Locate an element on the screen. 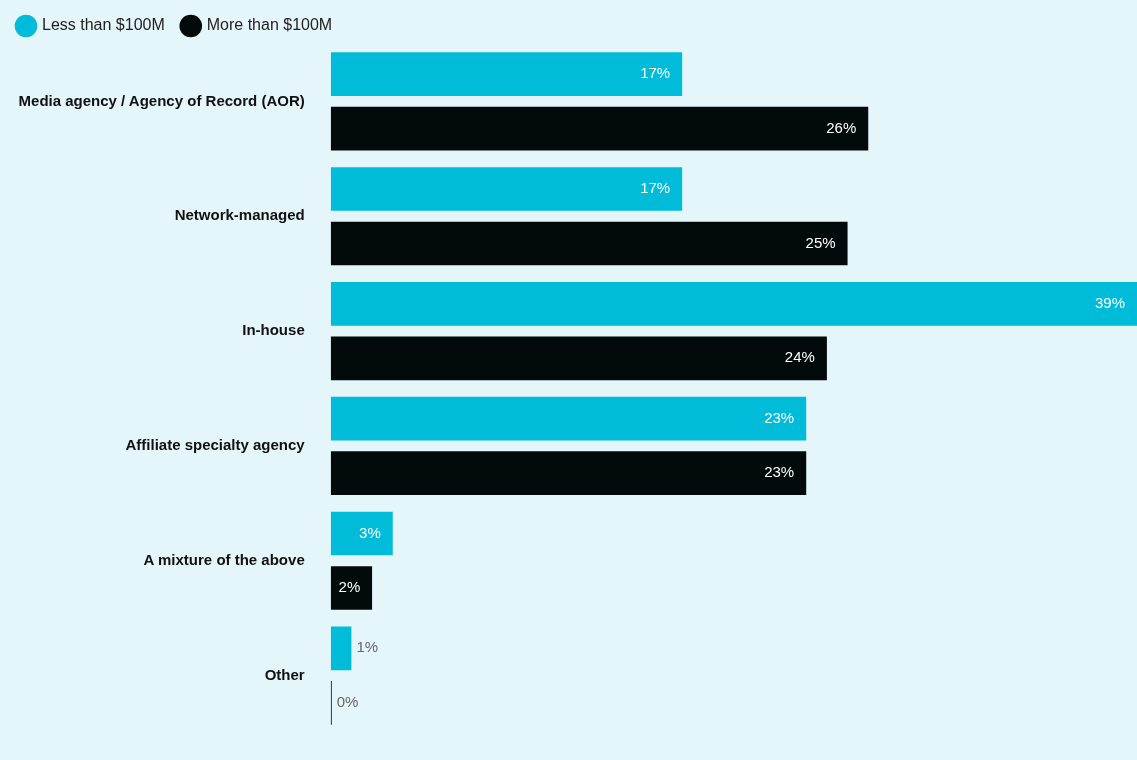 The height and width of the screenshot is (760, 1137). legend-label: More than $100M is located at coordinates (269, 25).